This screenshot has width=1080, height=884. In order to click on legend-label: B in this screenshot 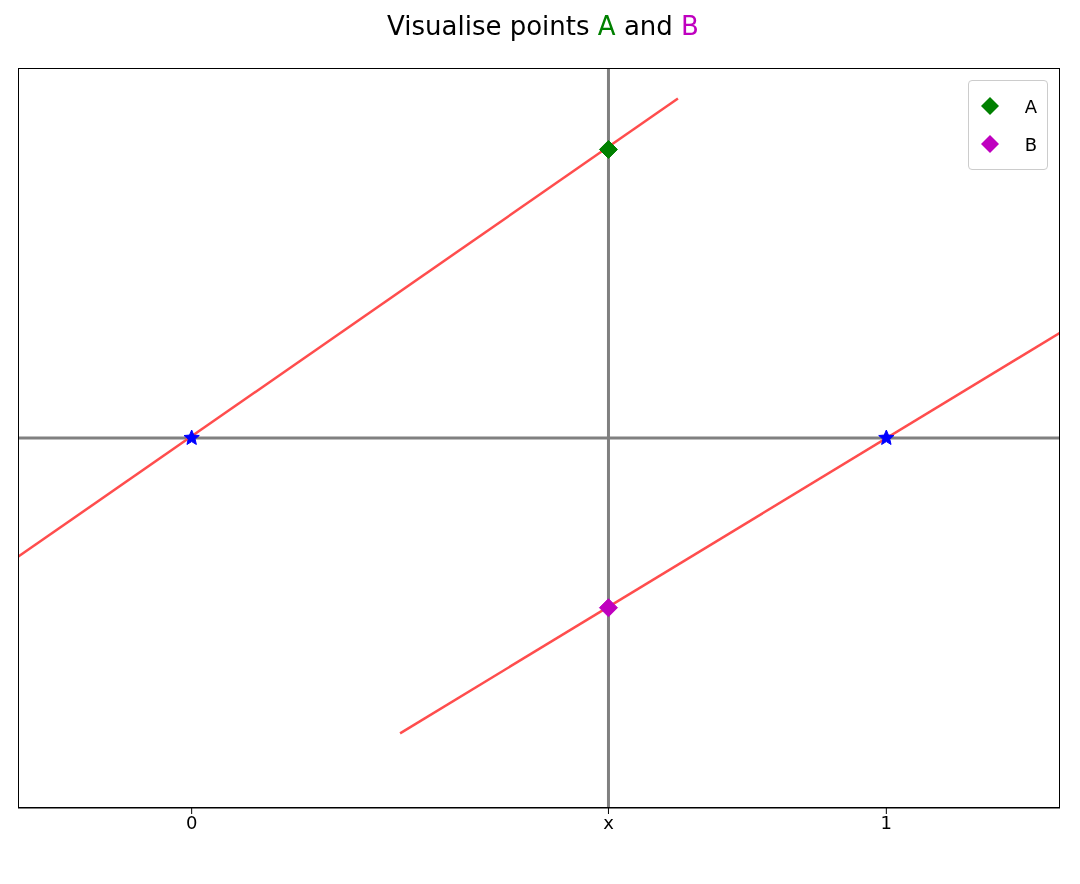, I will do `click(1030, 144)`.